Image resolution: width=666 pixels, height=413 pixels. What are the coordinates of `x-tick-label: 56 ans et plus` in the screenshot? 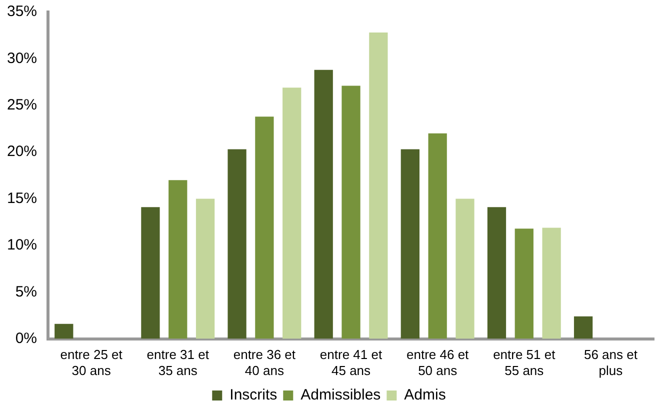 It's located at (611, 362).